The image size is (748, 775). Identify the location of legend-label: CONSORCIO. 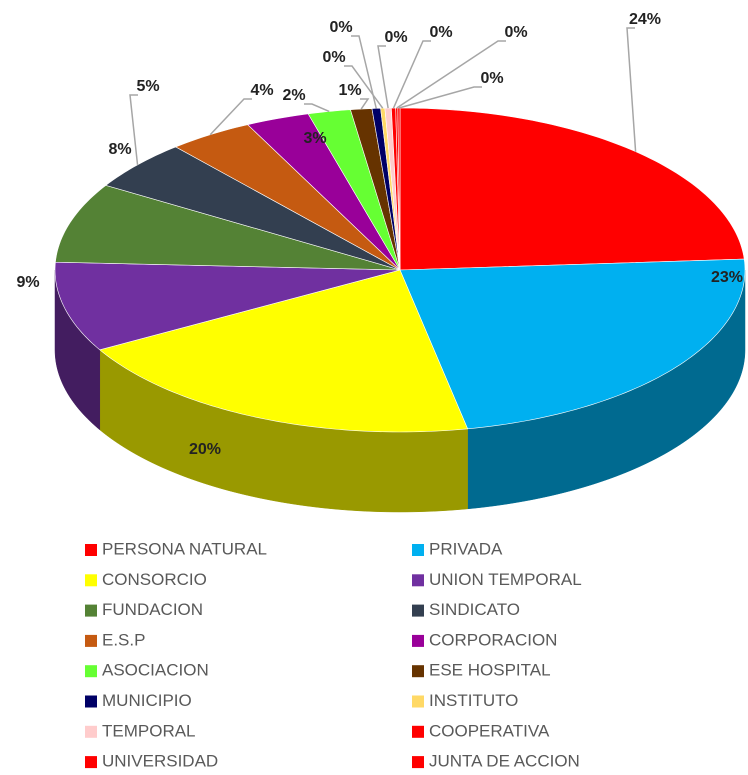
(154, 579).